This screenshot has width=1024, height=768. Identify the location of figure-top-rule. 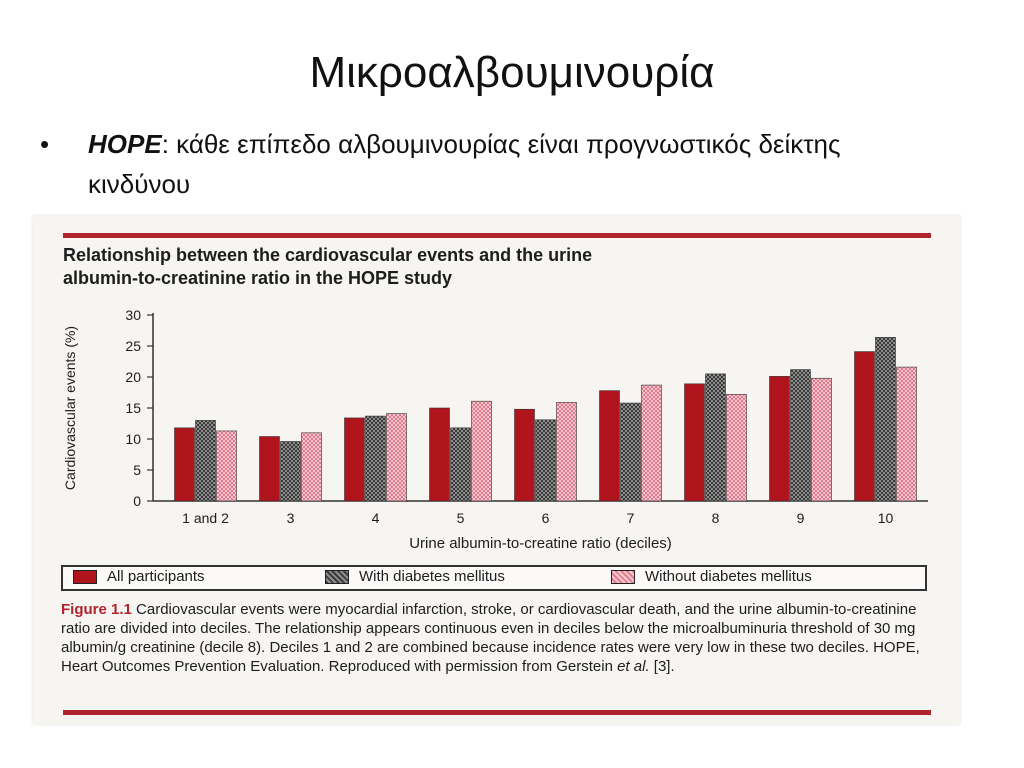
(497, 235).